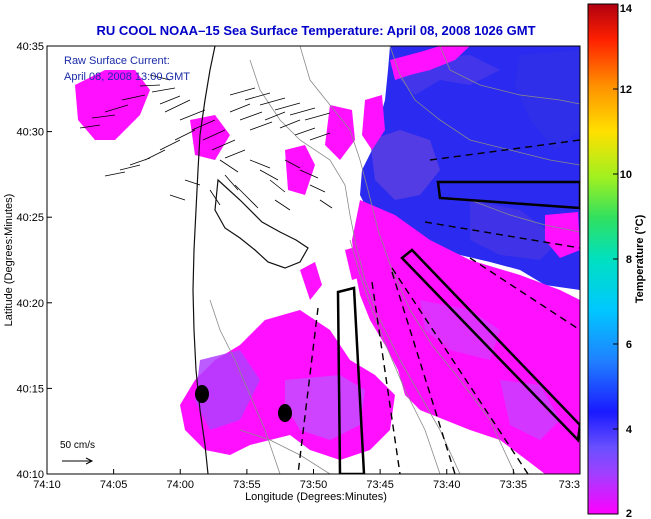 The width and height of the screenshot is (651, 519). What do you see at coordinates (30, 133) in the screenshot?
I see `y-tick-label: 40:30` at bounding box center [30, 133].